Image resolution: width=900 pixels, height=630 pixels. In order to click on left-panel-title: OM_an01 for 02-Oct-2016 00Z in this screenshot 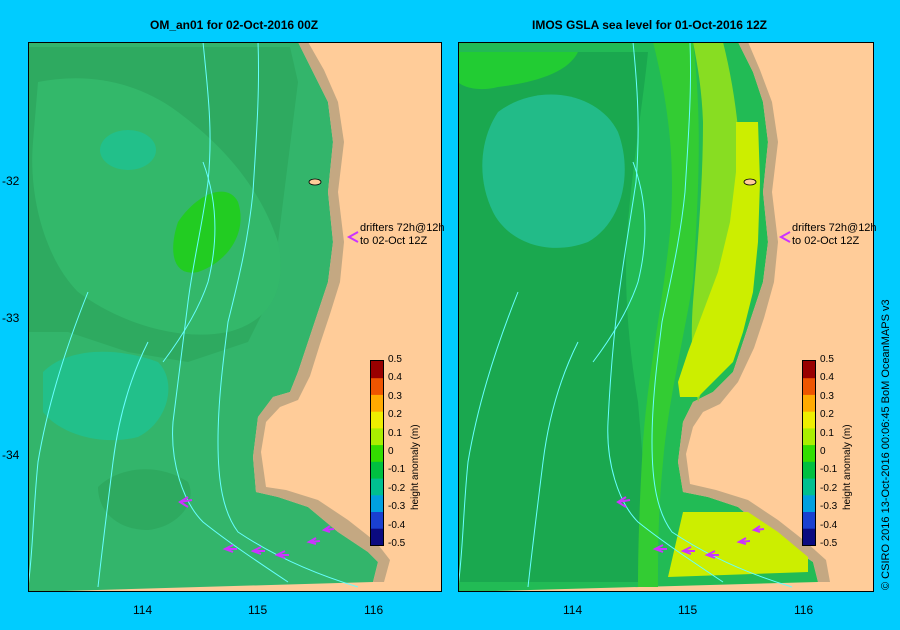, I will do `click(234, 25)`.